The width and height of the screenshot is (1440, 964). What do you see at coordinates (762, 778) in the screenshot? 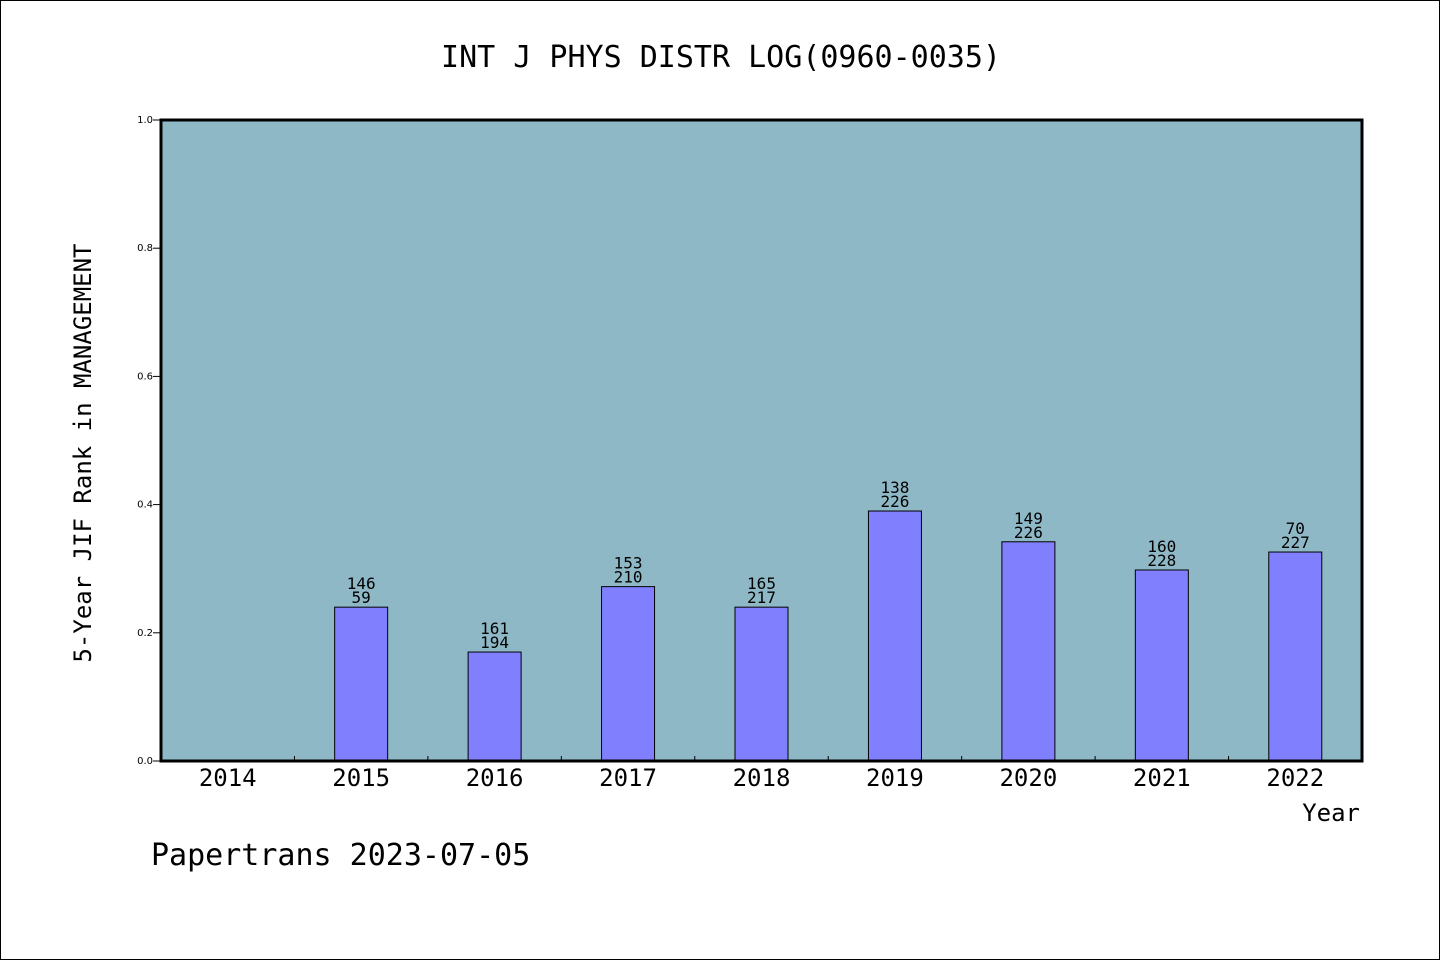
I see `x-tick-label: 2018` at bounding box center [762, 778].